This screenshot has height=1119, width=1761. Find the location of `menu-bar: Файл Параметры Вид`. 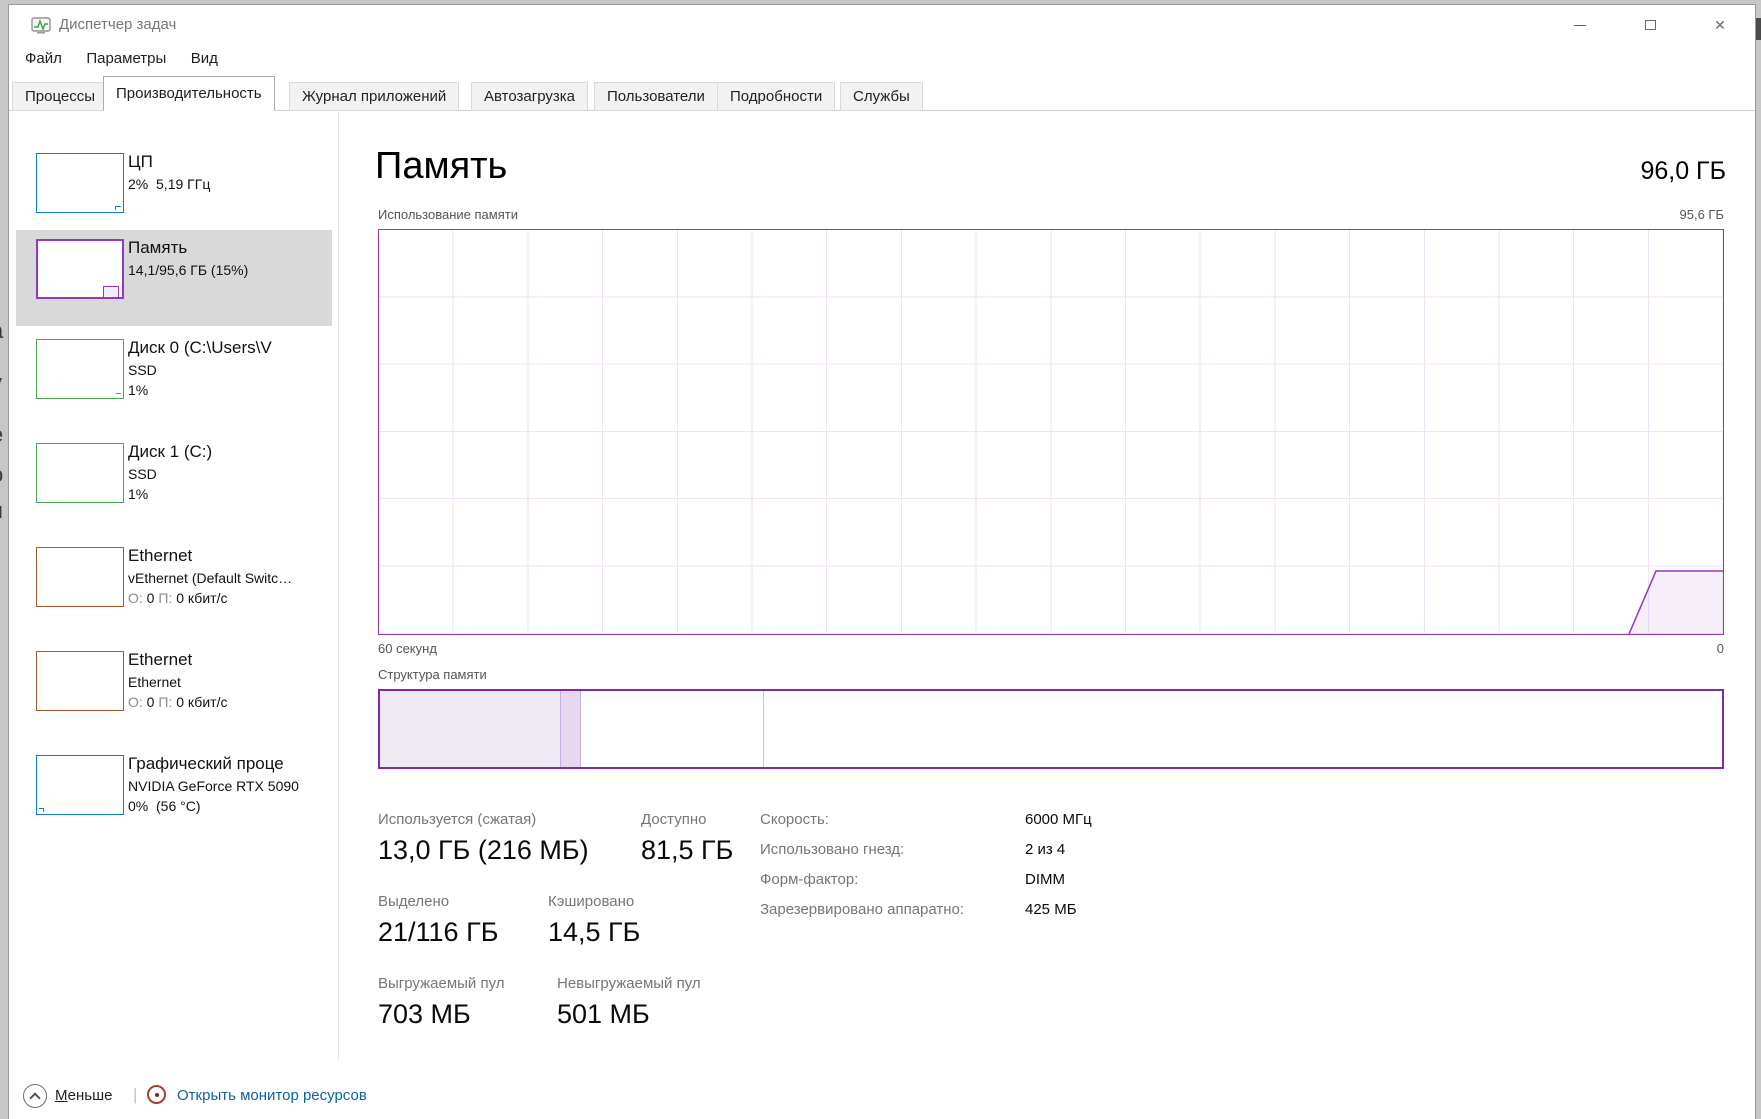

menu-bar: Файл Параметры Вид is located at coordinates (882, 60).